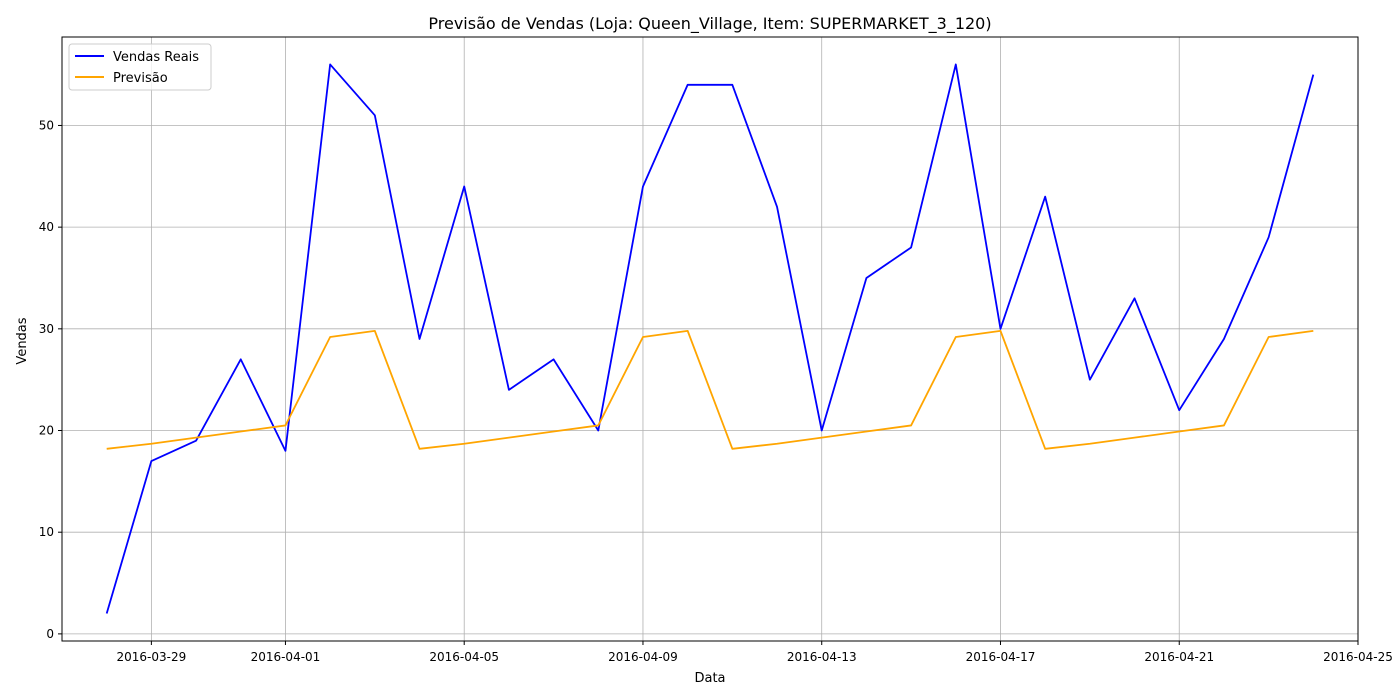 This screenshot has height=700, width=1400. What do you see at coordinates (50, 634) in the screenshot?
I see `y-tick-label: 0` at bounding box center [50, 634].